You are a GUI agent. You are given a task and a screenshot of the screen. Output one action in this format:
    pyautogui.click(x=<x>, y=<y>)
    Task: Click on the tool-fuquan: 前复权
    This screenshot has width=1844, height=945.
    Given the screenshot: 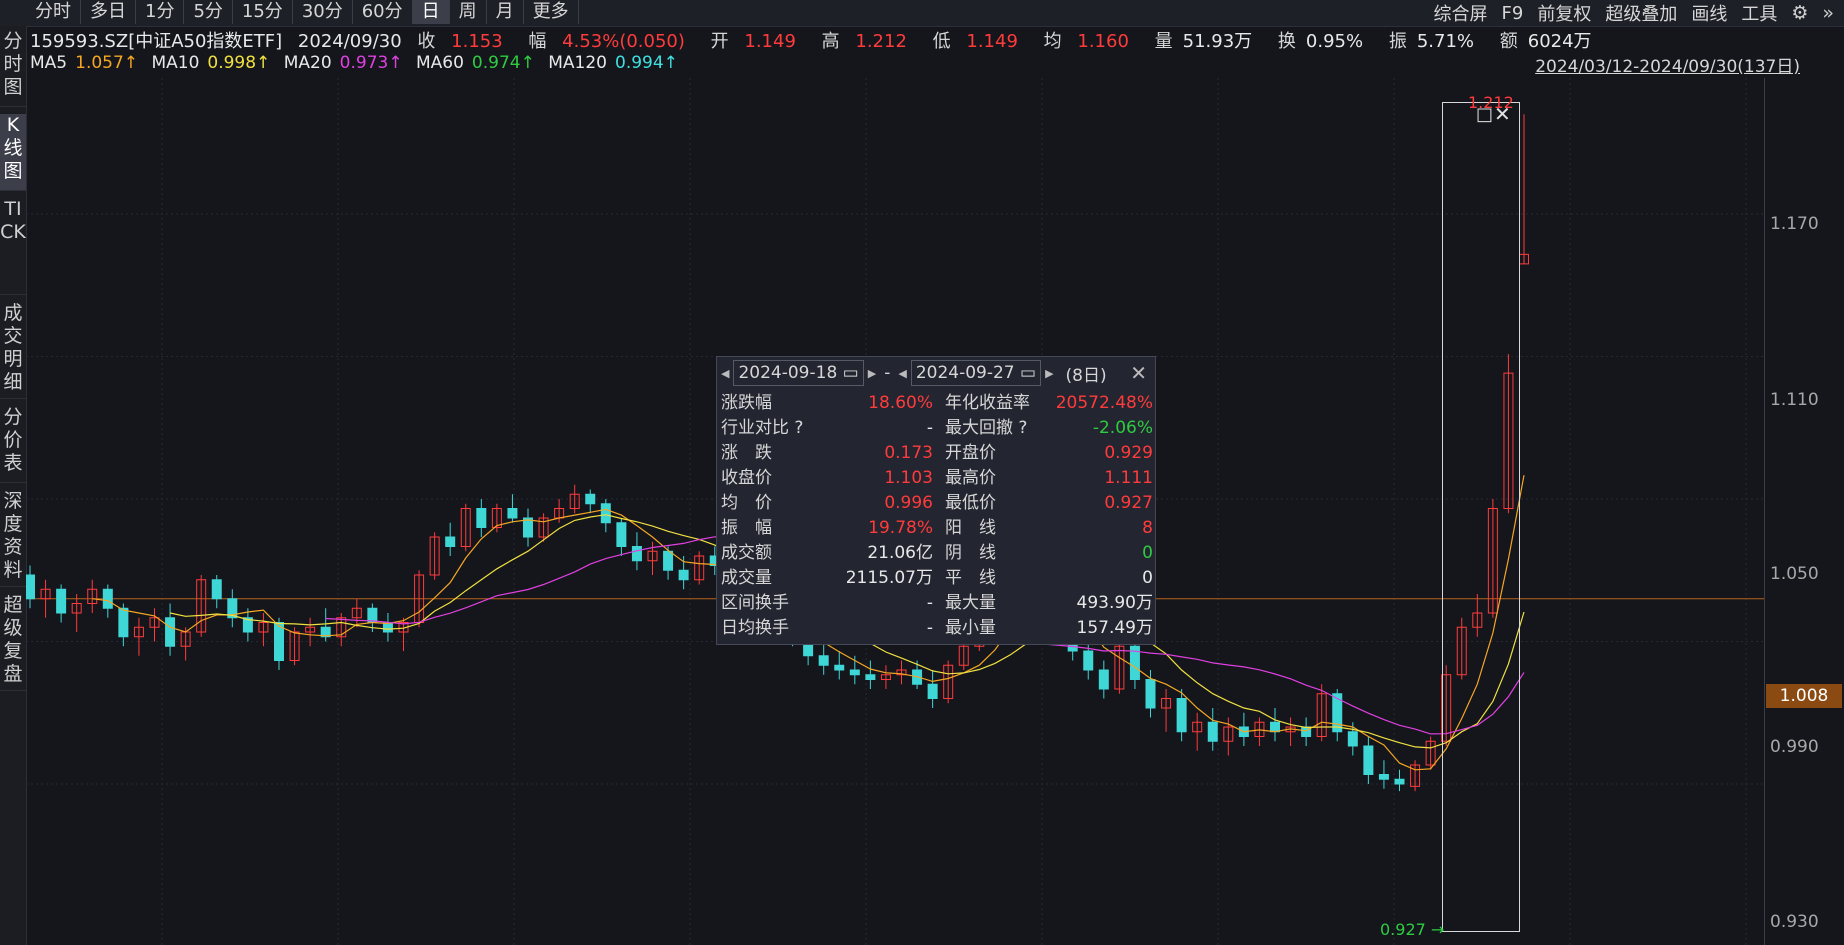 What is the action you would take?
    pyautogui.click(x=1564, y=14)
    